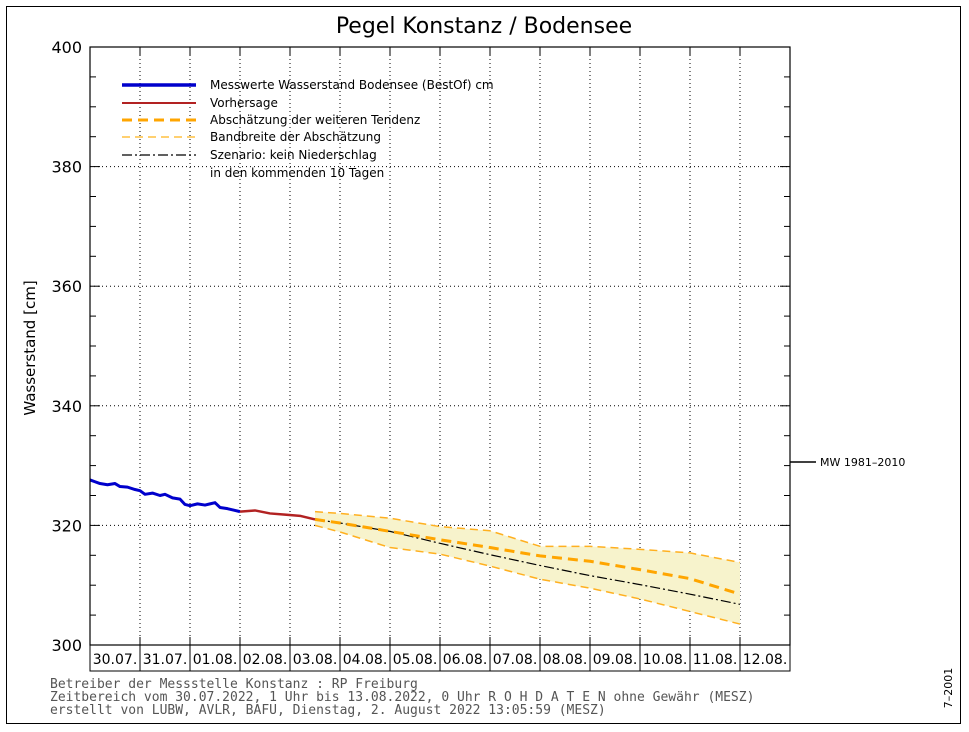 The height and width of the screenshot is (732, 969). I want to click on band-fill, so click(527, 568).